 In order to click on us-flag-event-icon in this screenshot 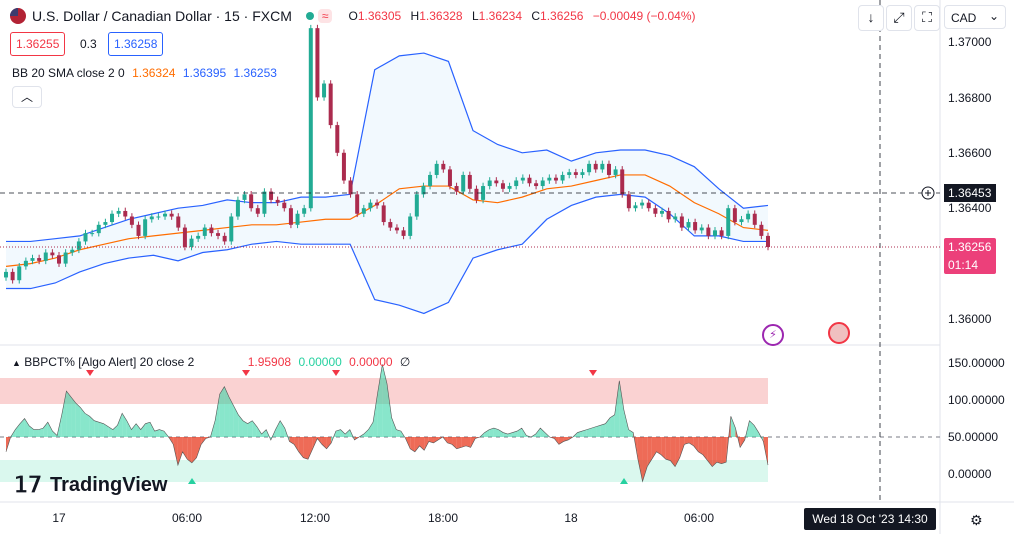, I will do `click(839, 333)`.